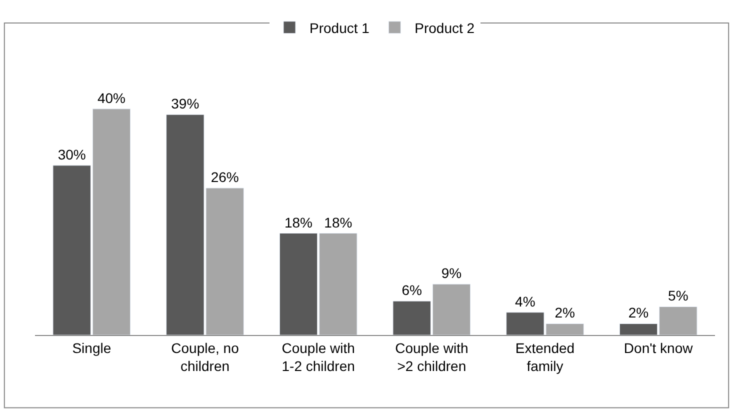  I want to click on x-tick-label: Couple with 1-2 children, so click(318, 357).